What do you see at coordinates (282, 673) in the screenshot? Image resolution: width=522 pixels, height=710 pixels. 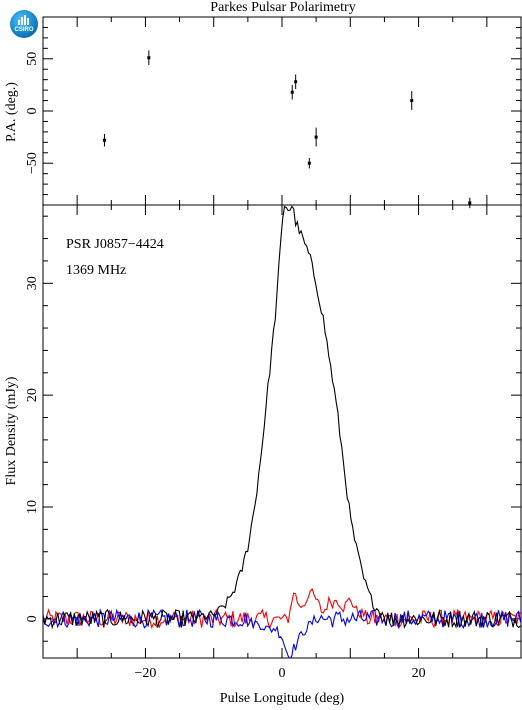 I see `flux-x-tick-label: 0` at bounding box center [282, 673].